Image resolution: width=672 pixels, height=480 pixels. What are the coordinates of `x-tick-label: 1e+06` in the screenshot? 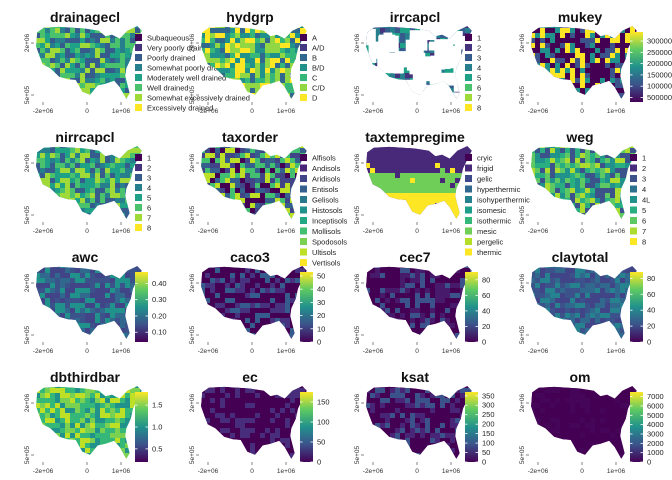 It's located at (286, 351).